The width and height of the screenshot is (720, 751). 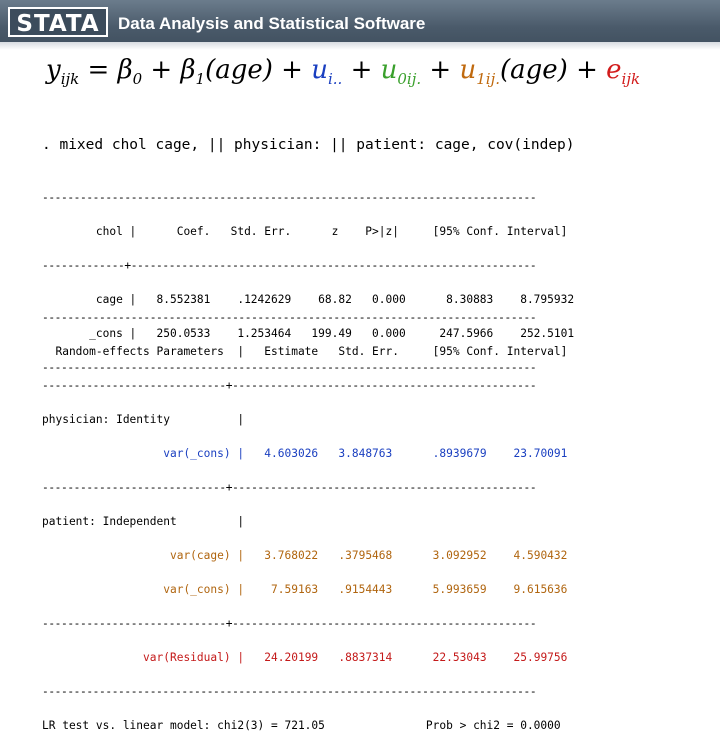 I want to click on physician-var-cons-name: var(_cons) |, so click(x=143, y=453).